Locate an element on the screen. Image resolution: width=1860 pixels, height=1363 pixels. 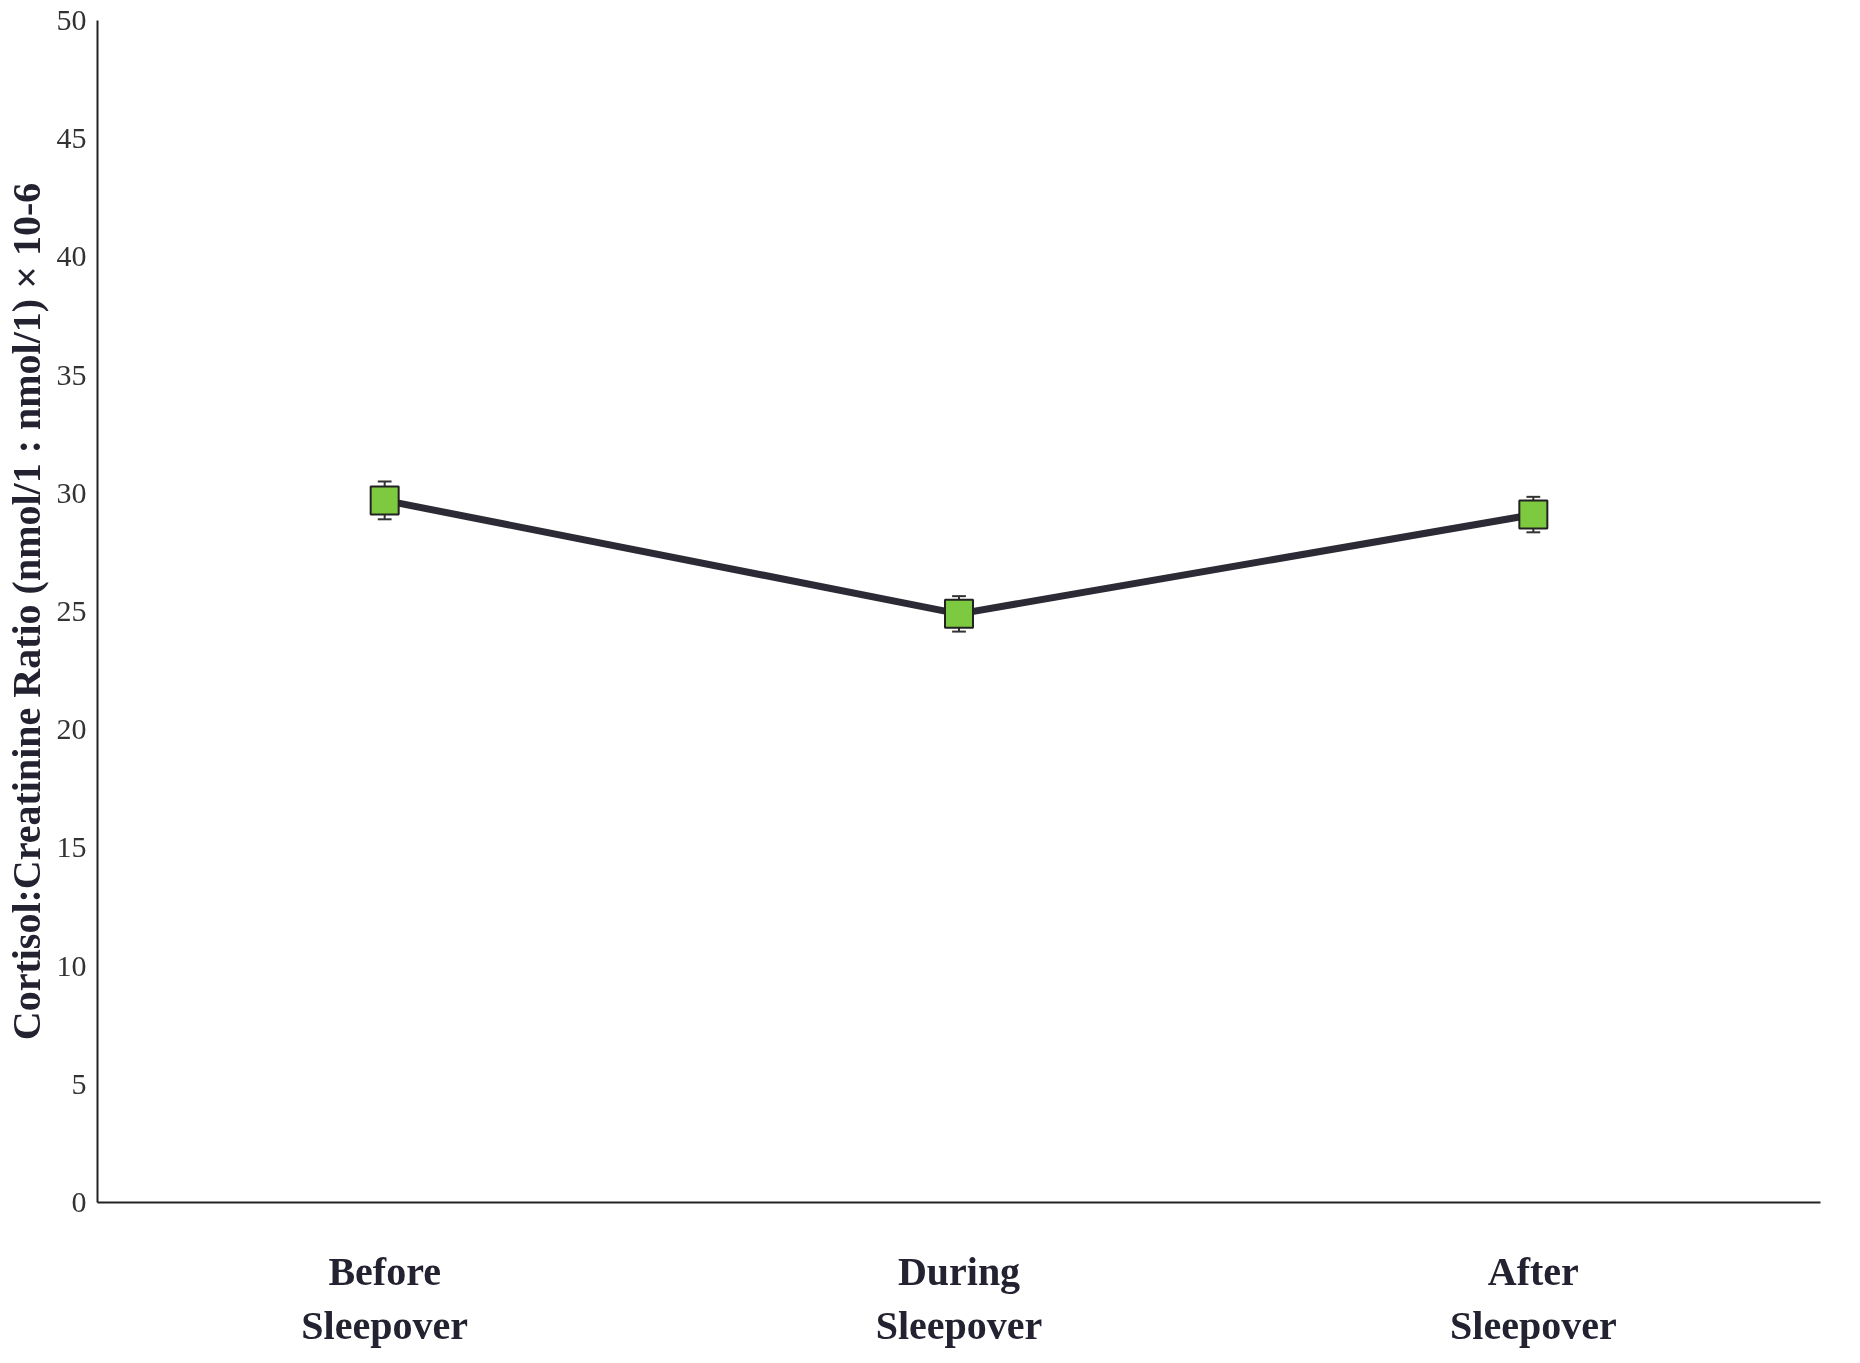
x-tick-label: Before Sleepover is located at coordinates (384, 1298).